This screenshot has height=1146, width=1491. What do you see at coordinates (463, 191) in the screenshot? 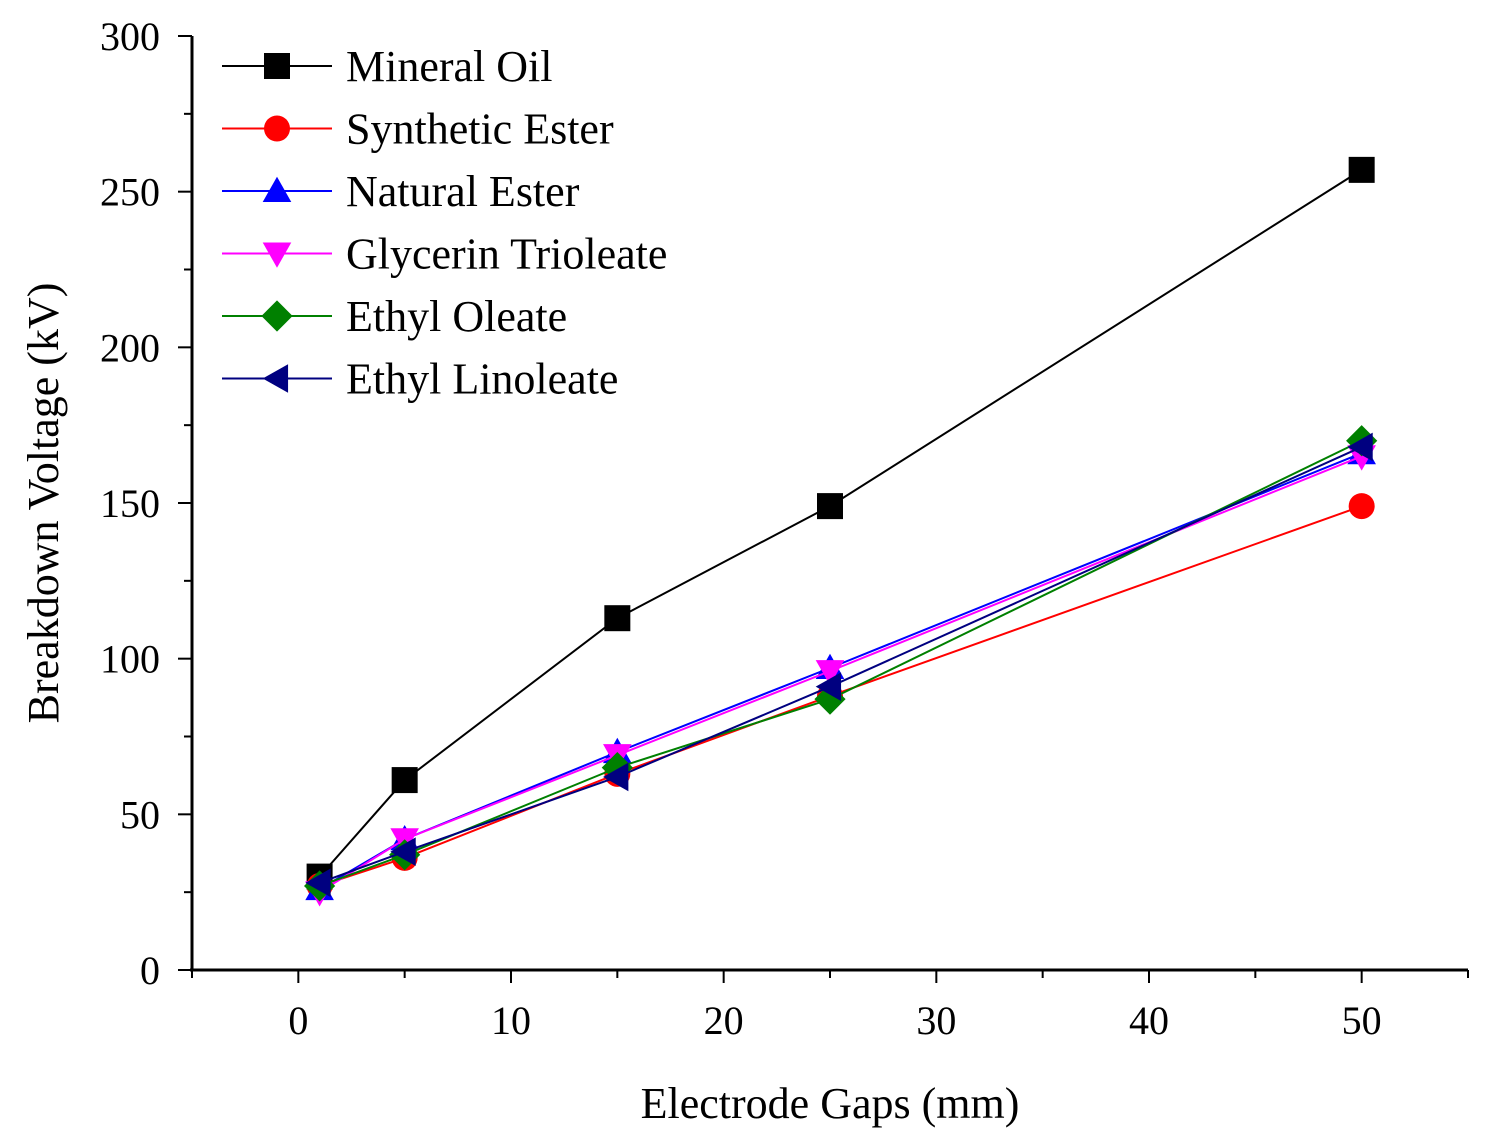
I see `legend-label: Natural Ester` at bounding box center [463, 191].